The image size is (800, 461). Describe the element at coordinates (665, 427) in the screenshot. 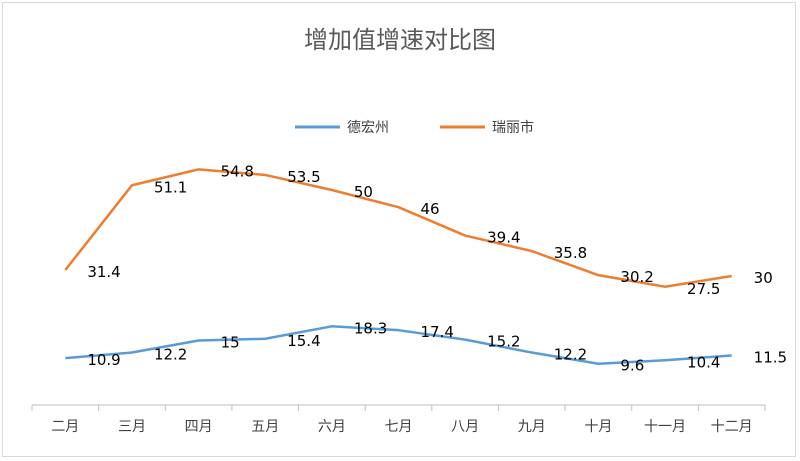

I see `x-tick-label: 十一月` at that location.